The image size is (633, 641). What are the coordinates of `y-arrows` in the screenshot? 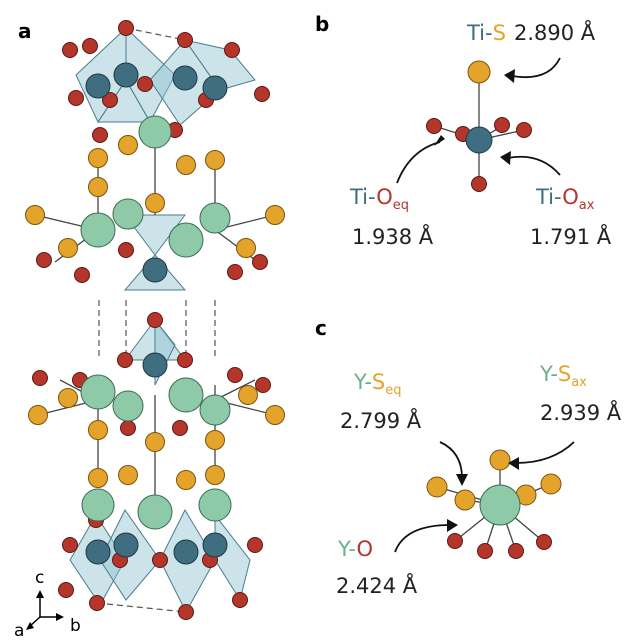 It's located at (484, 497).